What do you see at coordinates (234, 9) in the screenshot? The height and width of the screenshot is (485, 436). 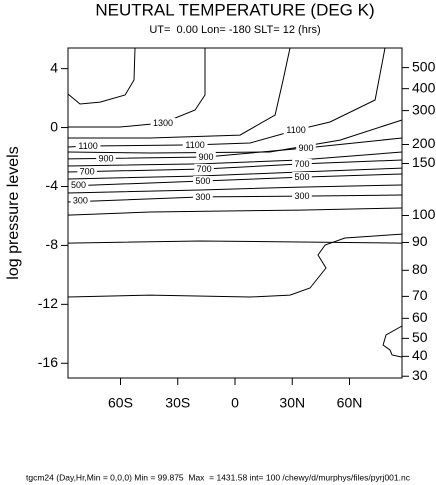 I see `chart-title: NEUTRAL TEMPERATURE (DEG K)` at bounding box center [234, 9].